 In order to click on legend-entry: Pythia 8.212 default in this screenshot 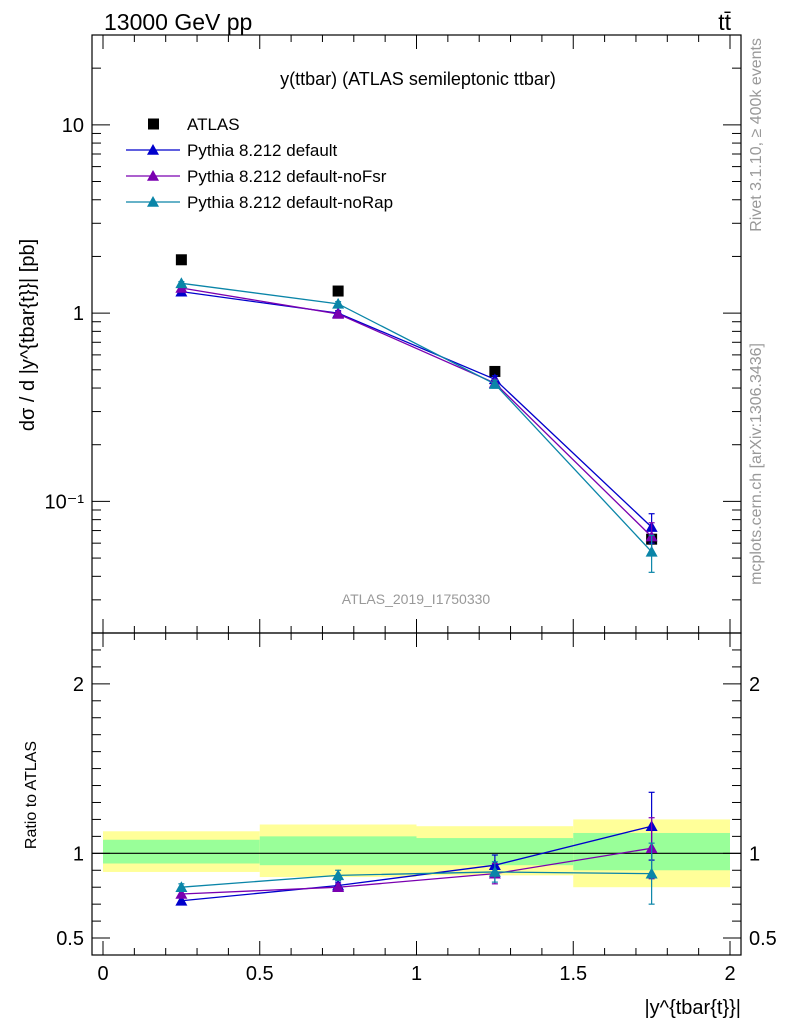, I will do `click(232, 150)`.